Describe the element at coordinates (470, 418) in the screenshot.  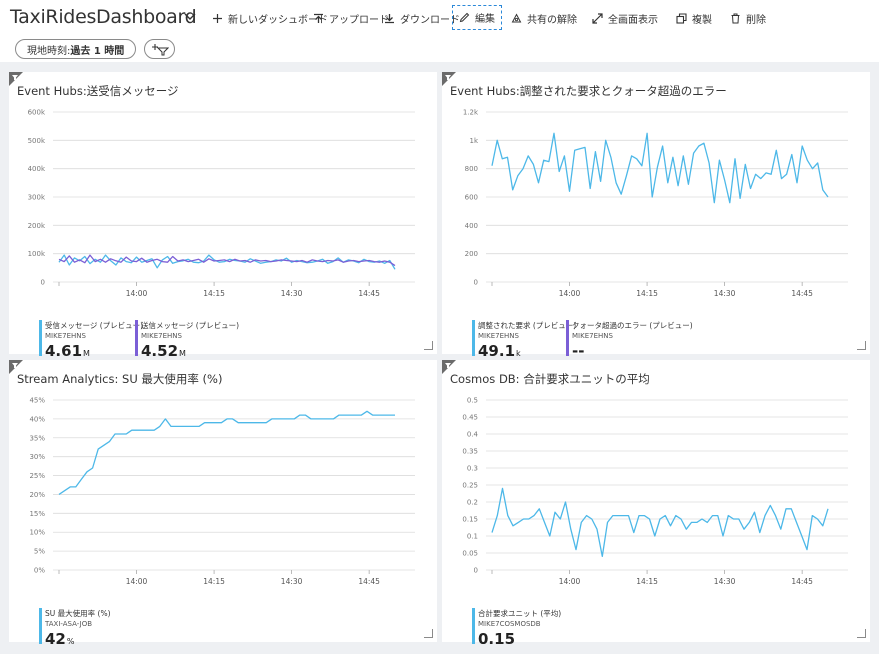
I see `y-tick-label: 0.45` at that location.